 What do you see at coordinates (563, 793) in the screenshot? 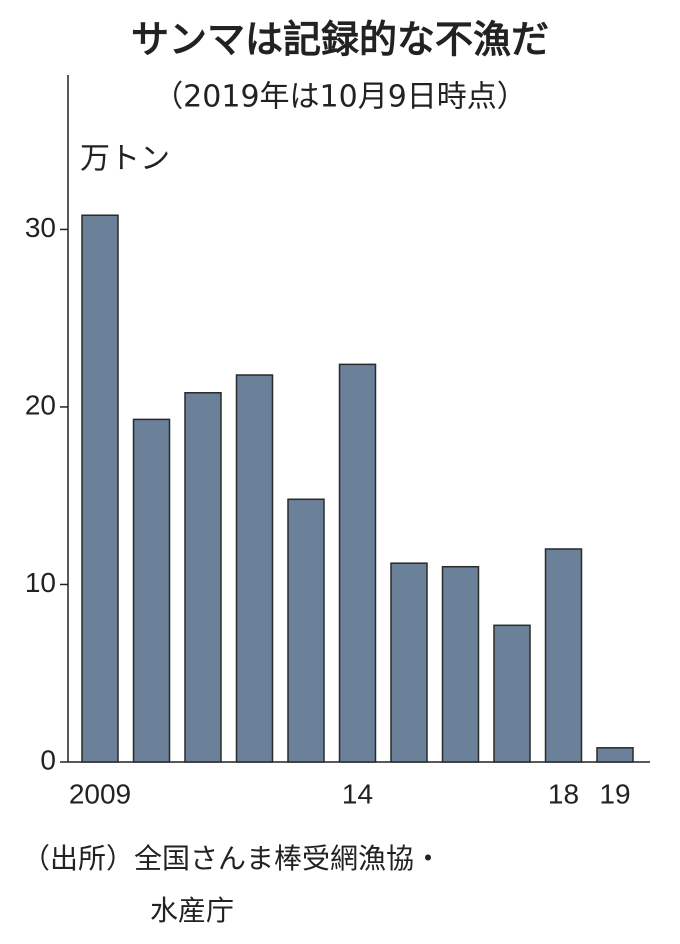
I see `x-tick-label: 18` at bounding box center [563, 793].